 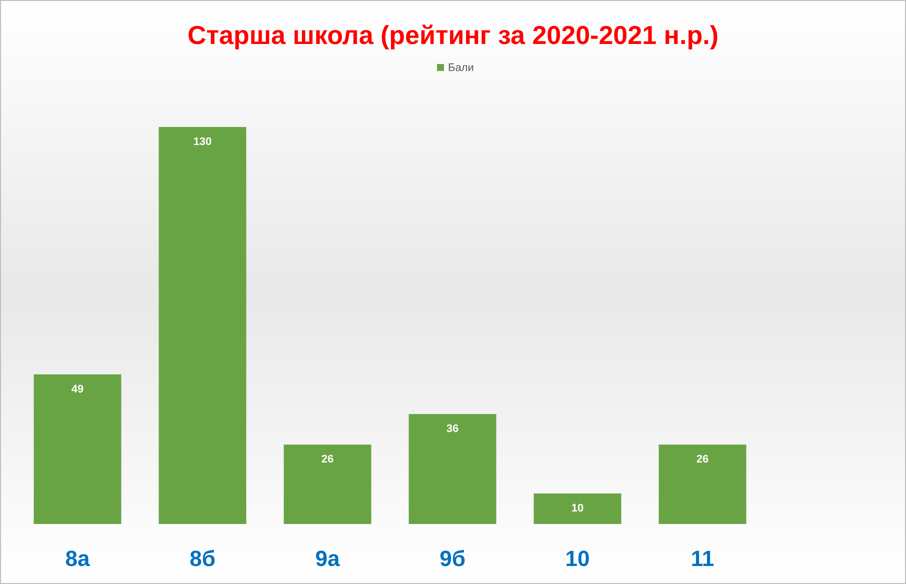 What do you see at coordinates (577, 558) in the screenshot?
I see `x-tick-label: 10` at bounding box center [577, 558].